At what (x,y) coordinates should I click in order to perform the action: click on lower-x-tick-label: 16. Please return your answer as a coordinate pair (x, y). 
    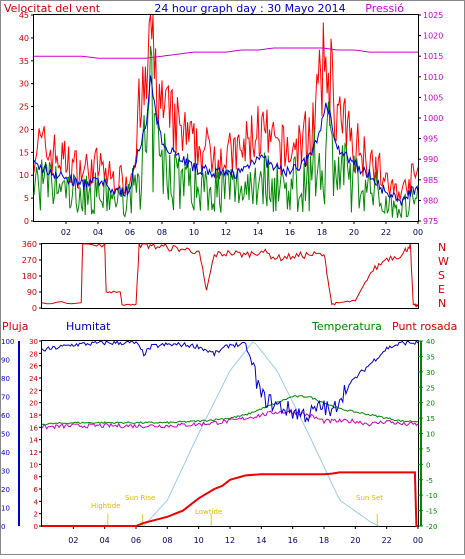
    Looking at the image, I should click on (293, 540).